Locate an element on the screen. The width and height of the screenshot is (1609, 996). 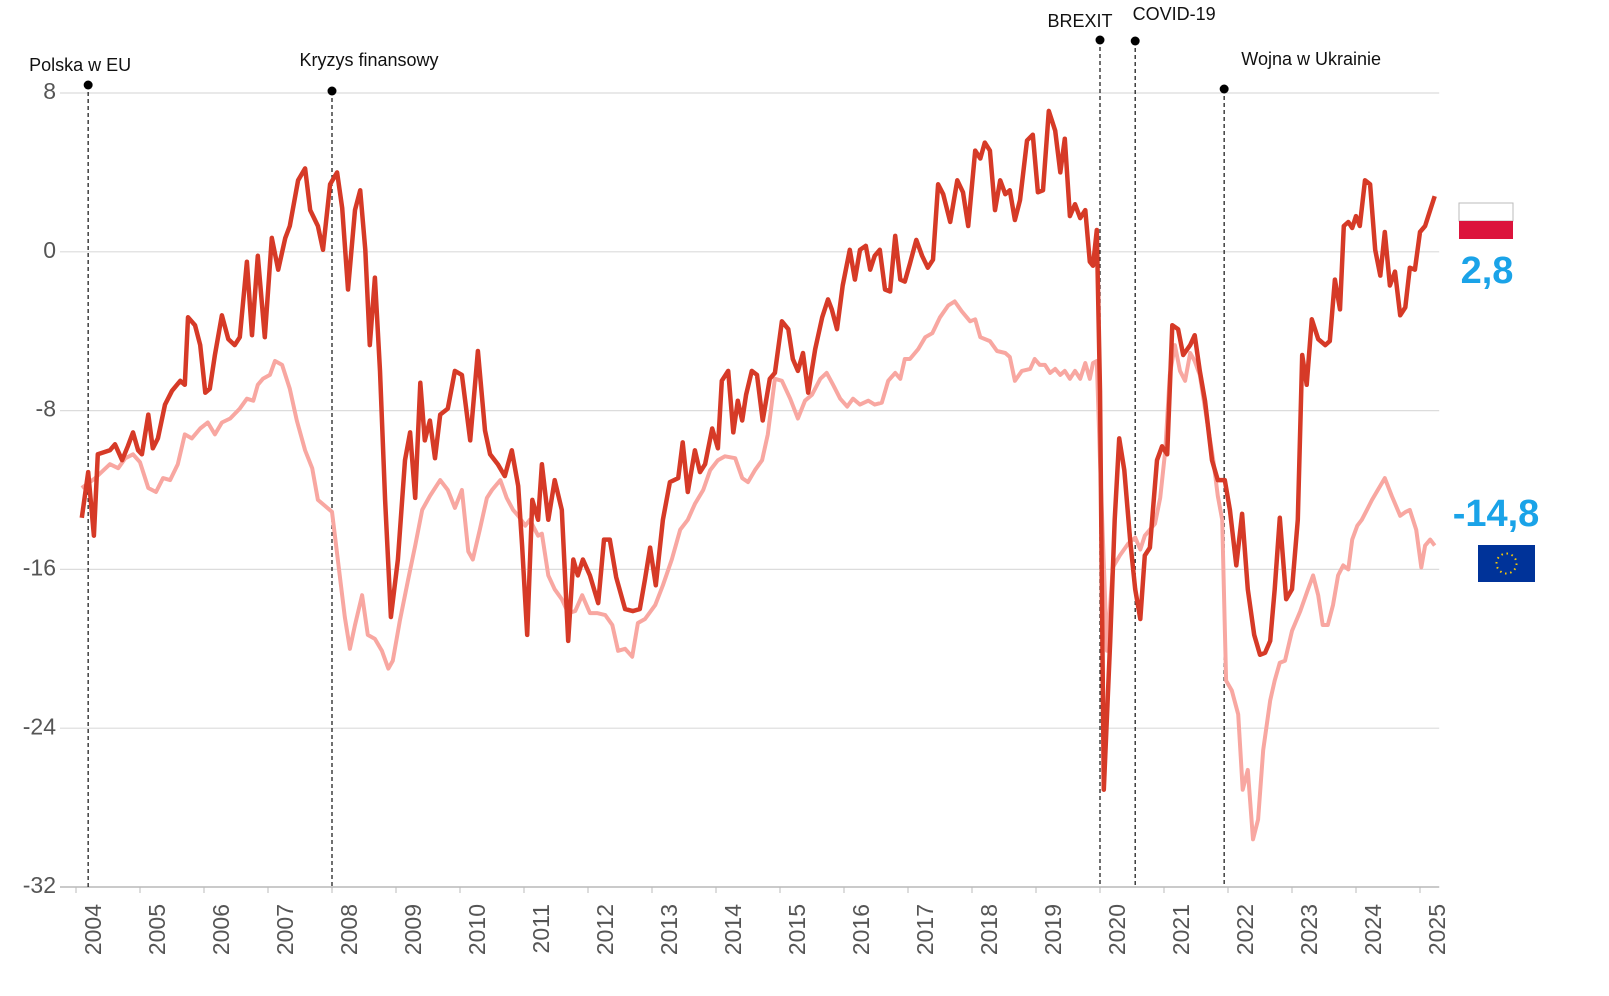
x-tick-label: 2010 is located at coordinates (477, 929).